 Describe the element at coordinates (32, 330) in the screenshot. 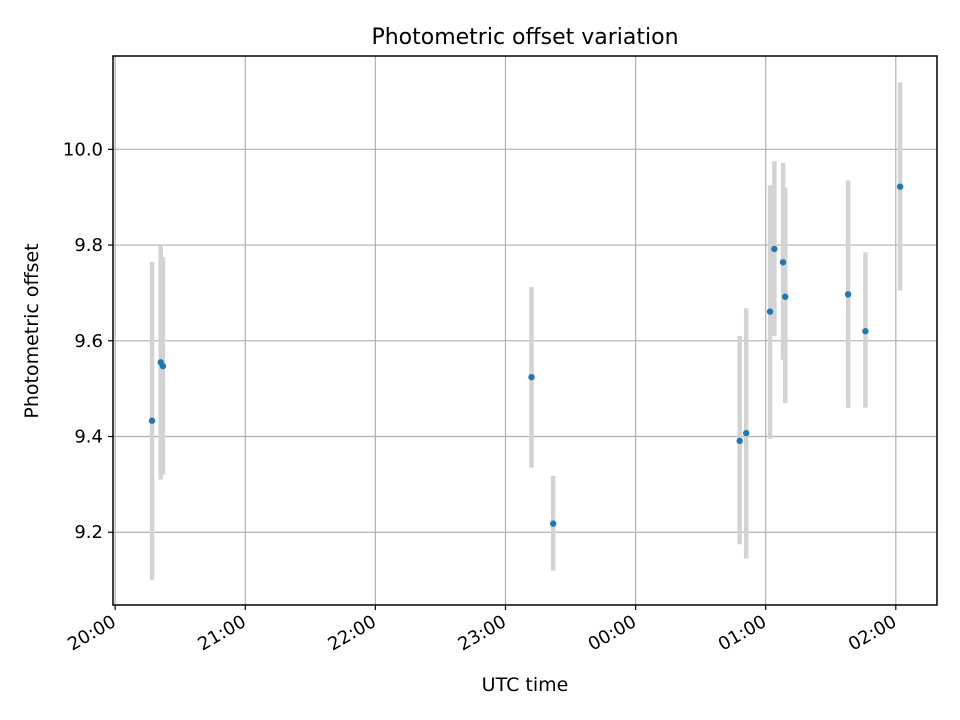

I see `y-axis-label: Photometric offset` at that location.